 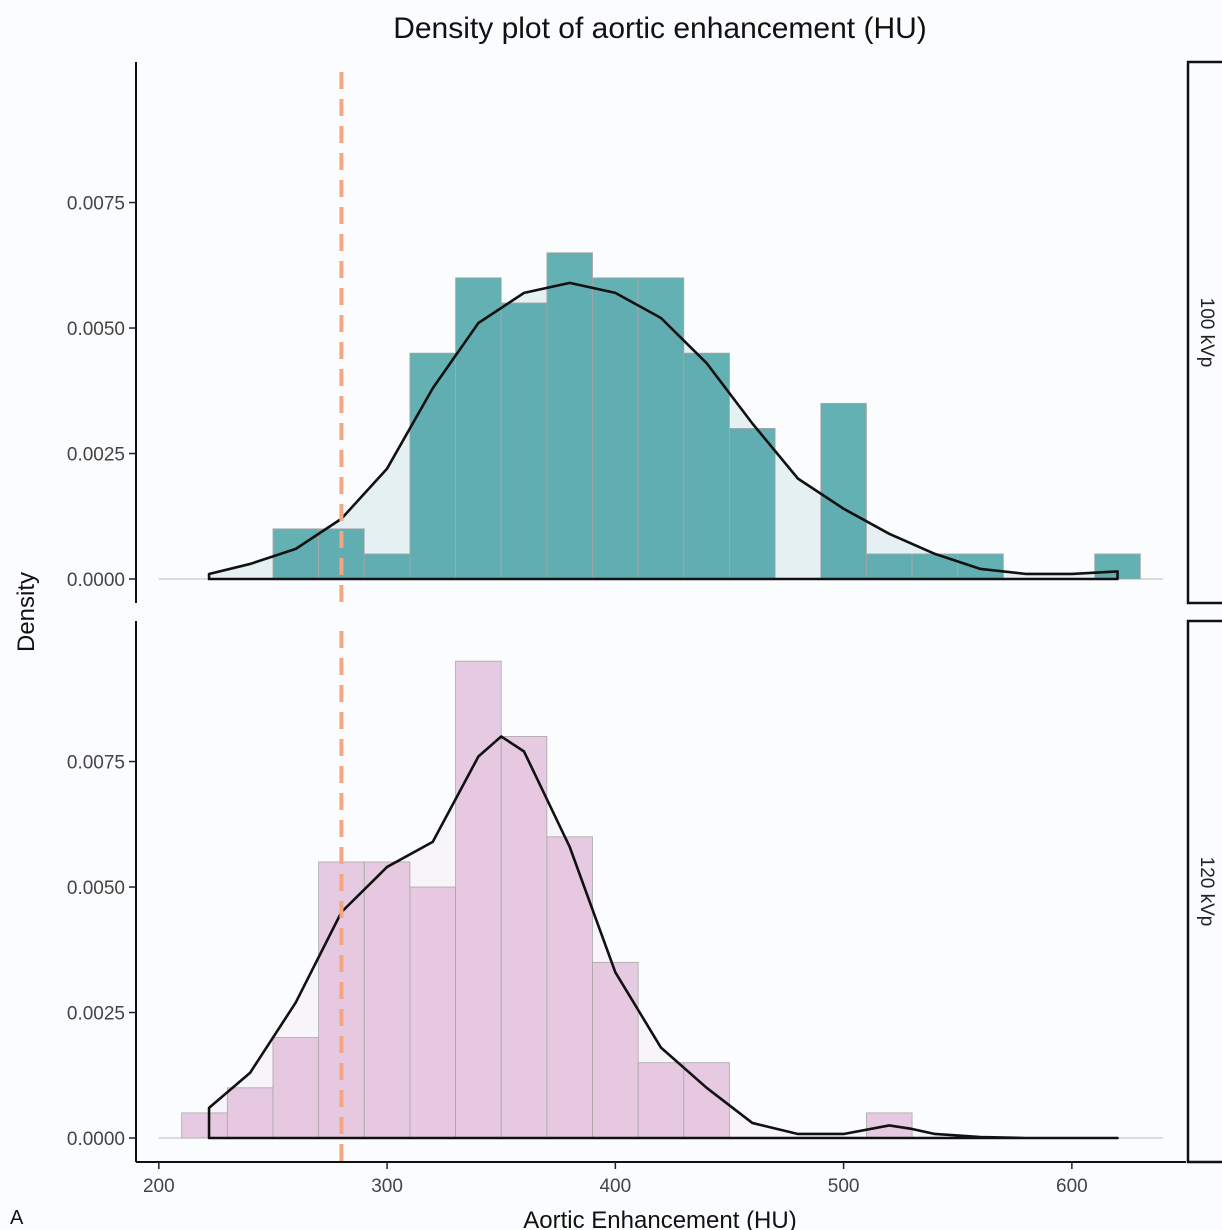 I want to click on x-tick-label: 200, so click(x=159, y=1186).